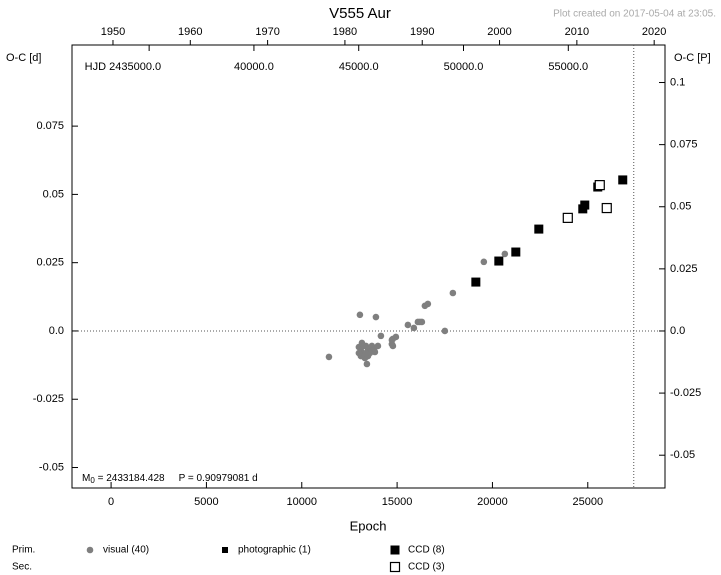 This screenshot has height=575, width=721. I want to click on x-tick-label: 15000, so click(397, 502).